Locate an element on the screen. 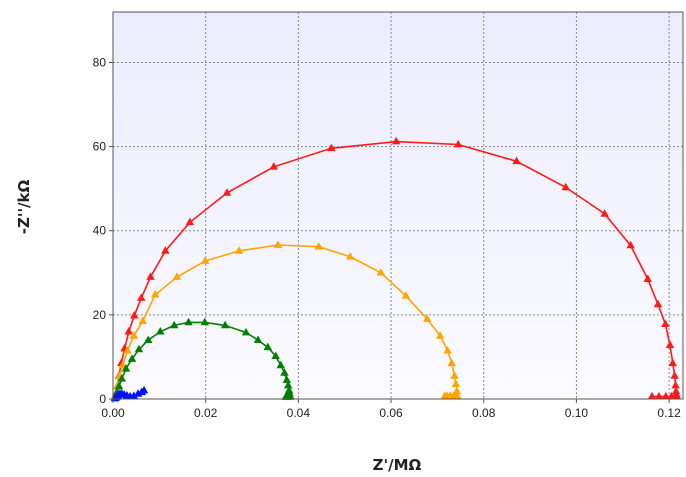  x-tick-label: 0.10 is located at coordinates (577, 413).